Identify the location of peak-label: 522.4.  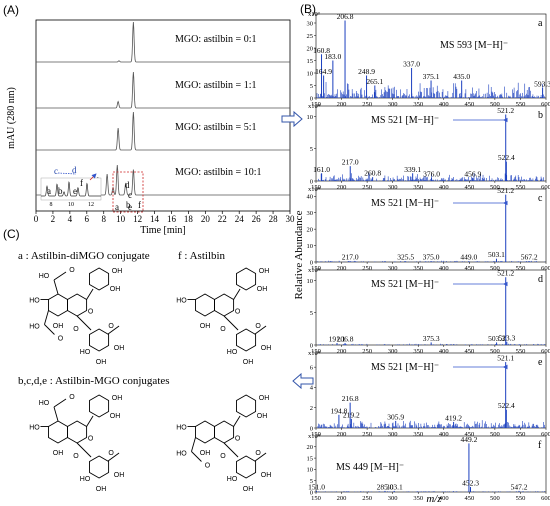
(506, 405).